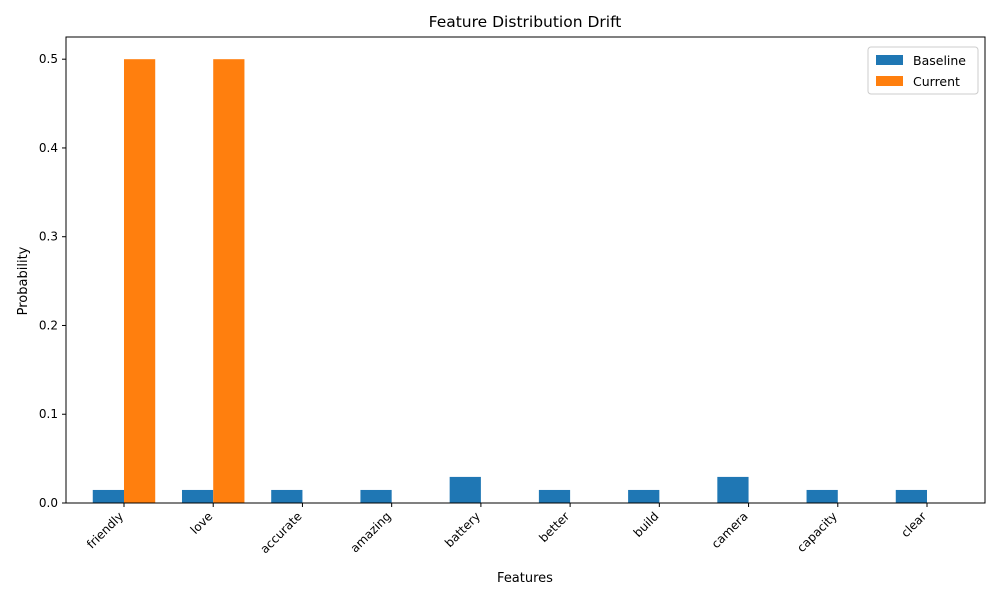 The height and width of the screenshot is (600, 1000). Describe the element at coordinates (462, 529) in the screenshot. I see `x-tick-label-battery: battery` at that location.